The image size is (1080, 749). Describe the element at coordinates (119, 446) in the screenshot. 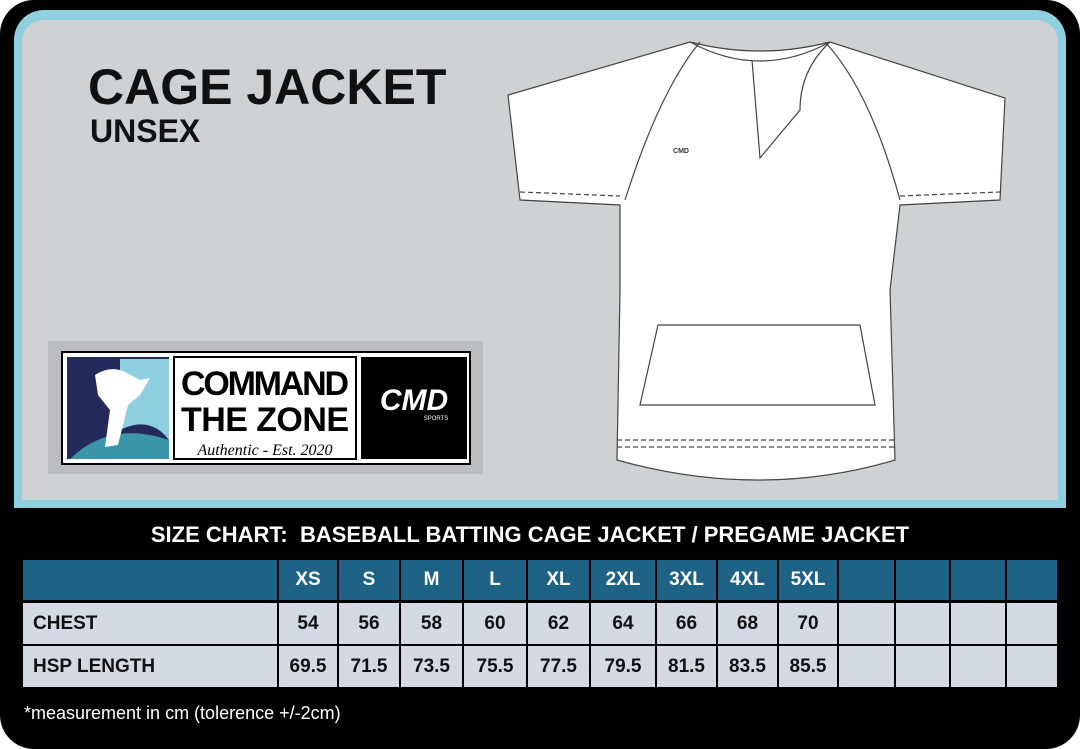

I see `logo-mound` at that location.